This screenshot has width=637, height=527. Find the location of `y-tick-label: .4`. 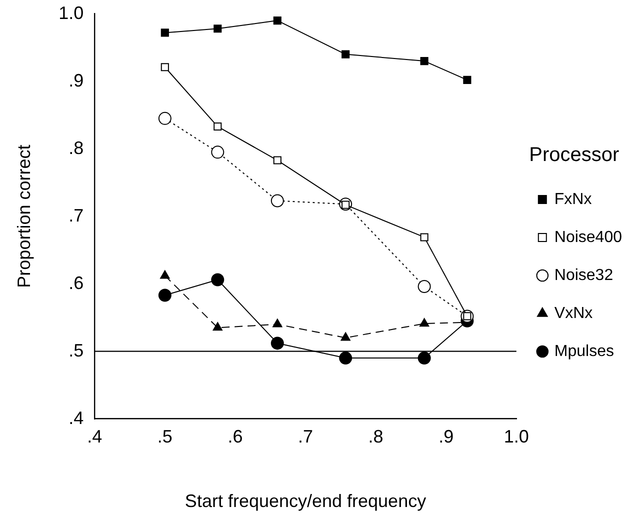

y-tick-label: .4 is located at coordinates (76, 418).